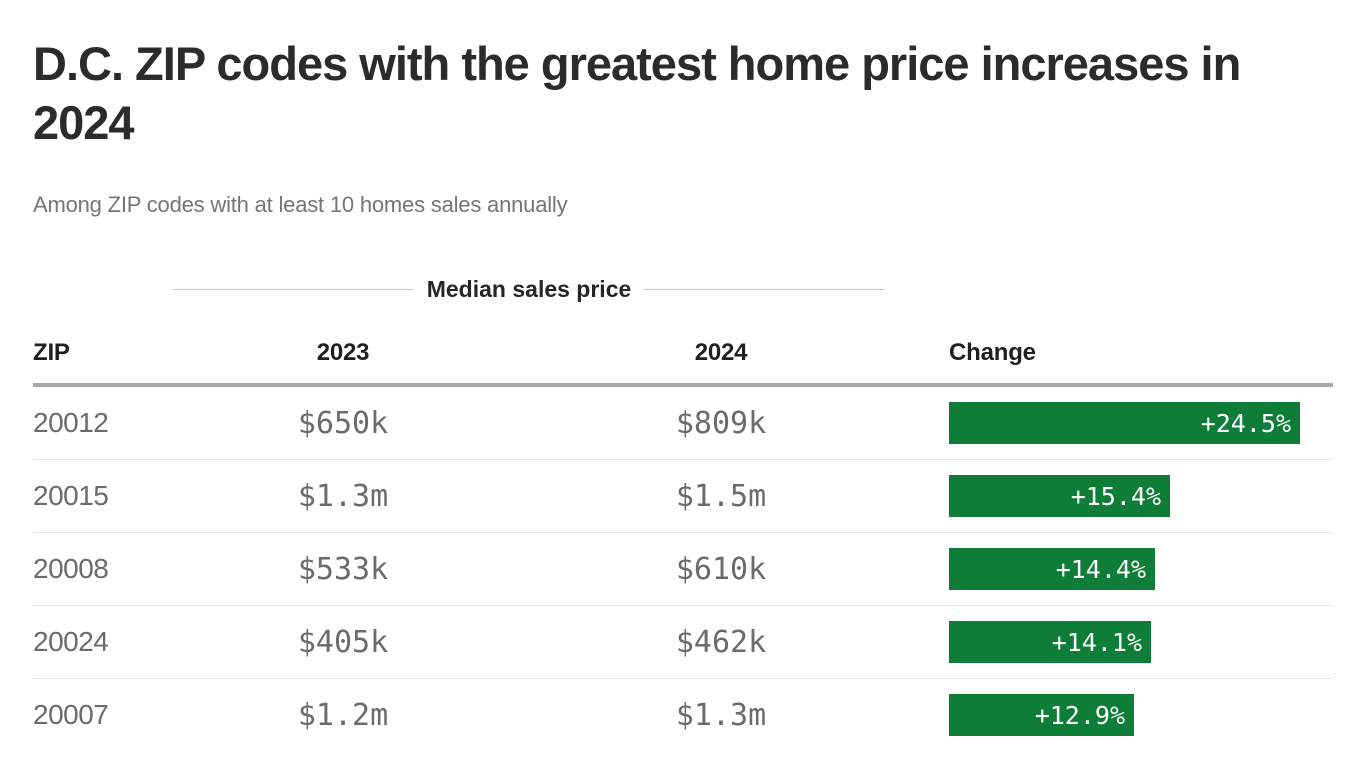  I want to click on table-row: 20012 $650k $809k +24.5%, so click(683, 424).